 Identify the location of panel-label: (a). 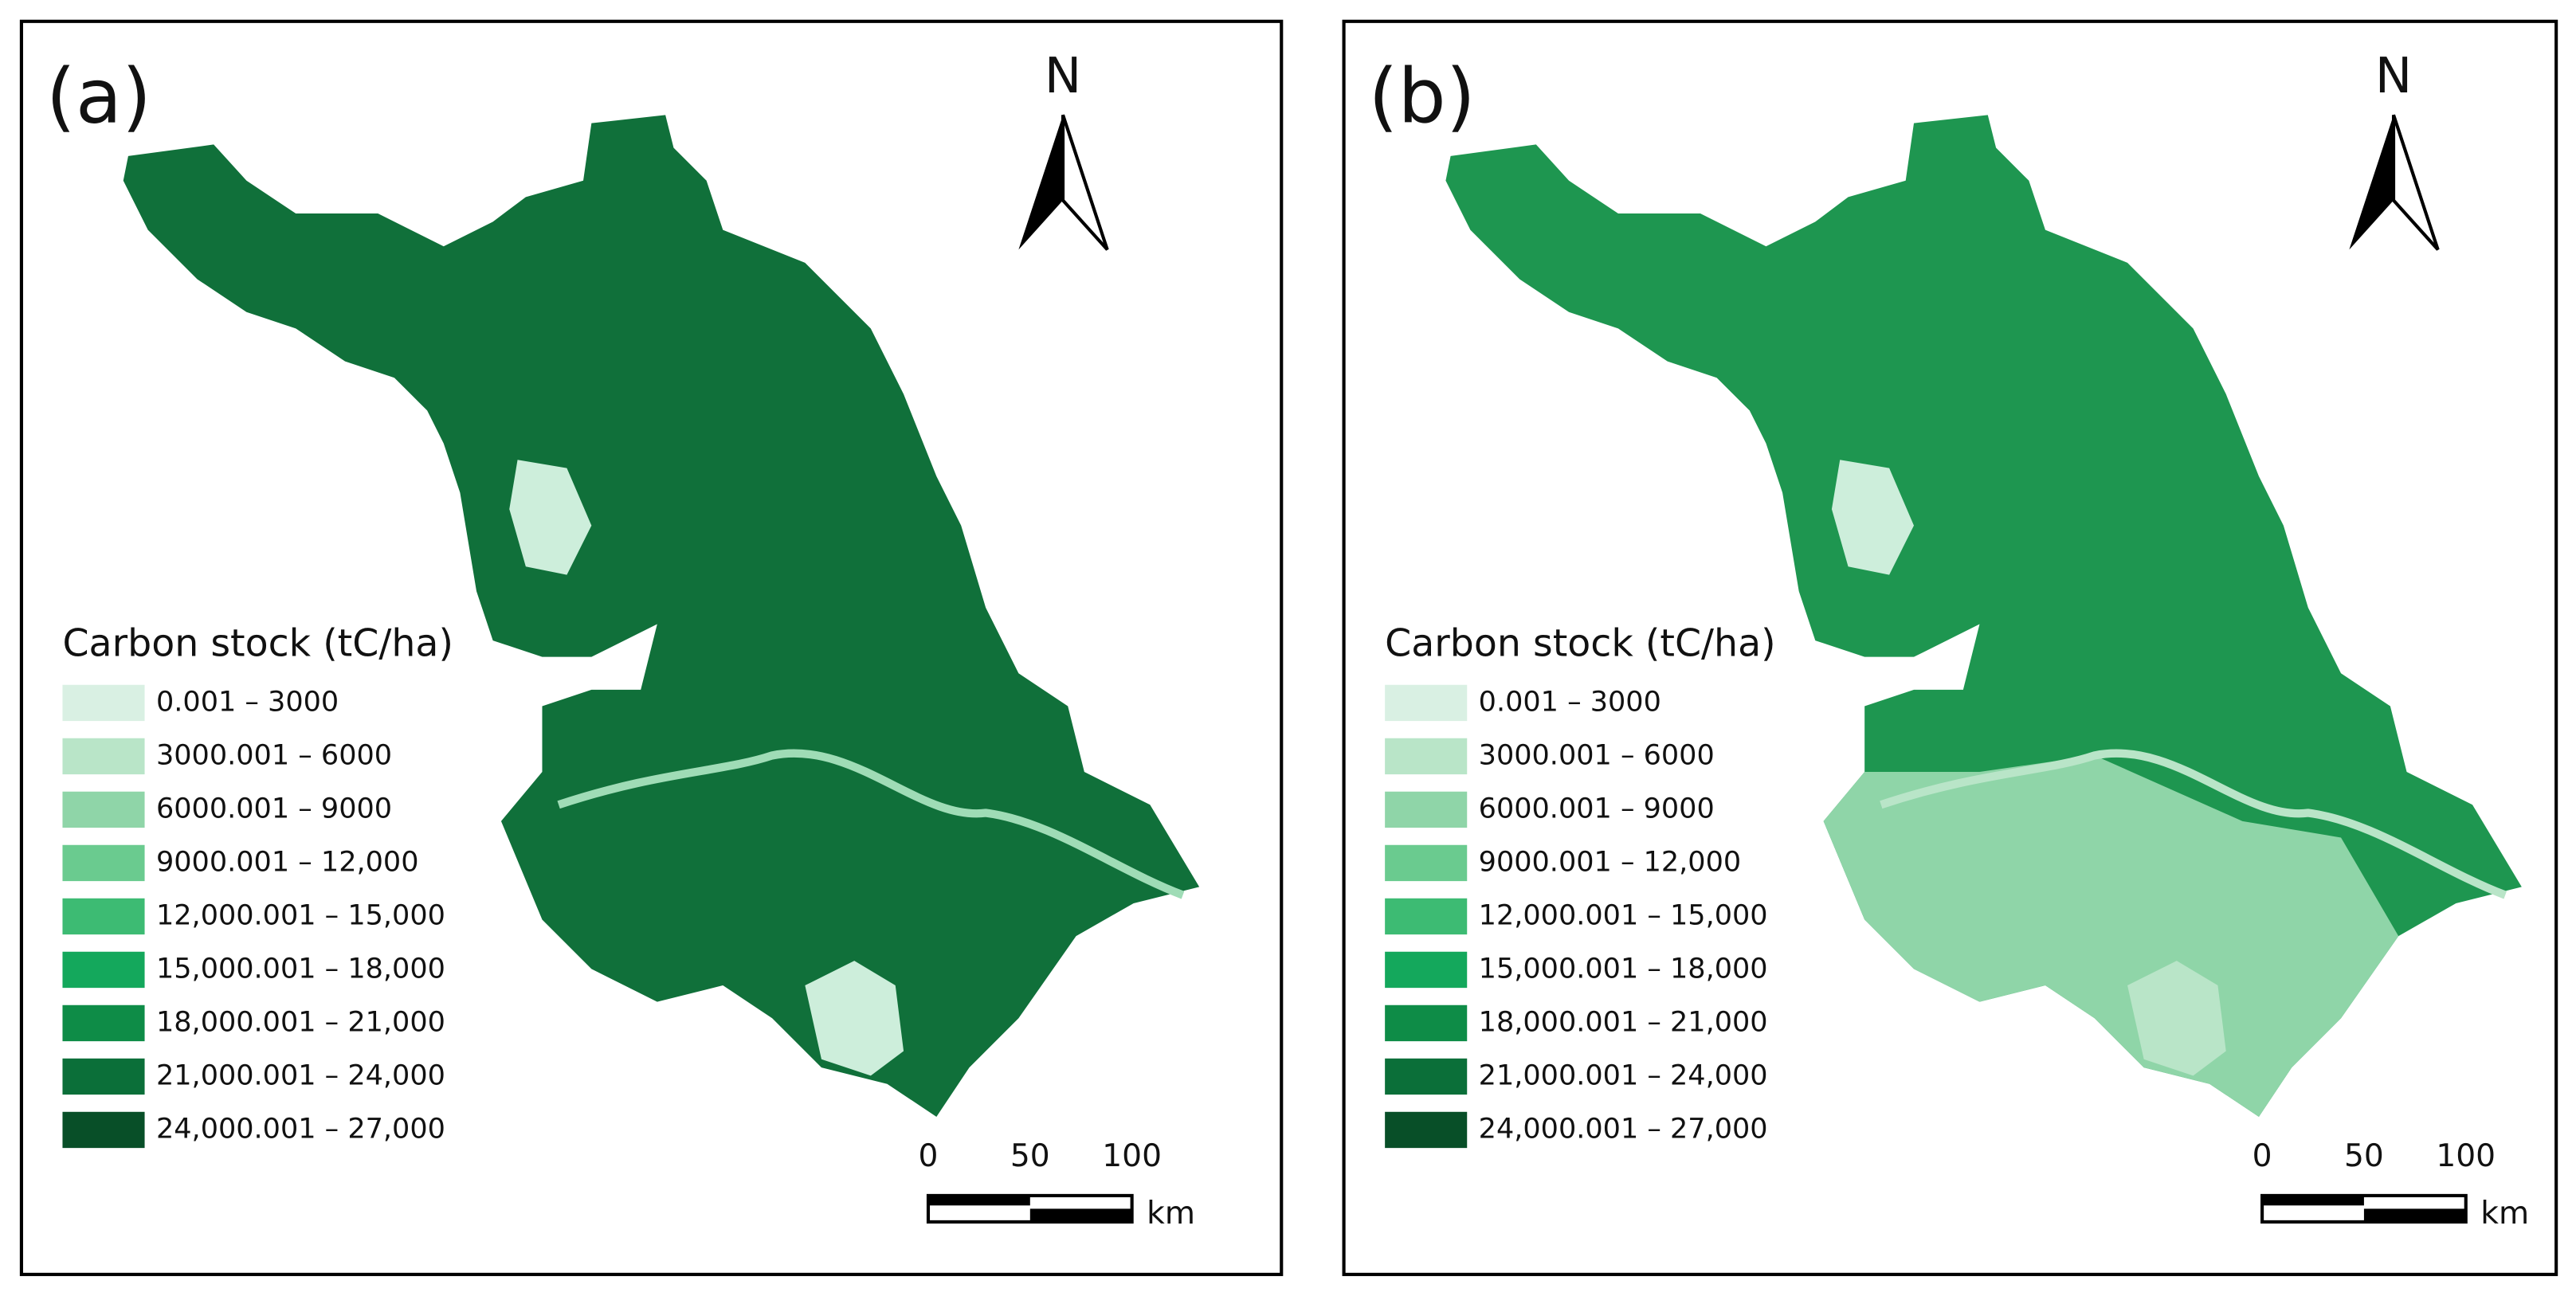
(98, 97).